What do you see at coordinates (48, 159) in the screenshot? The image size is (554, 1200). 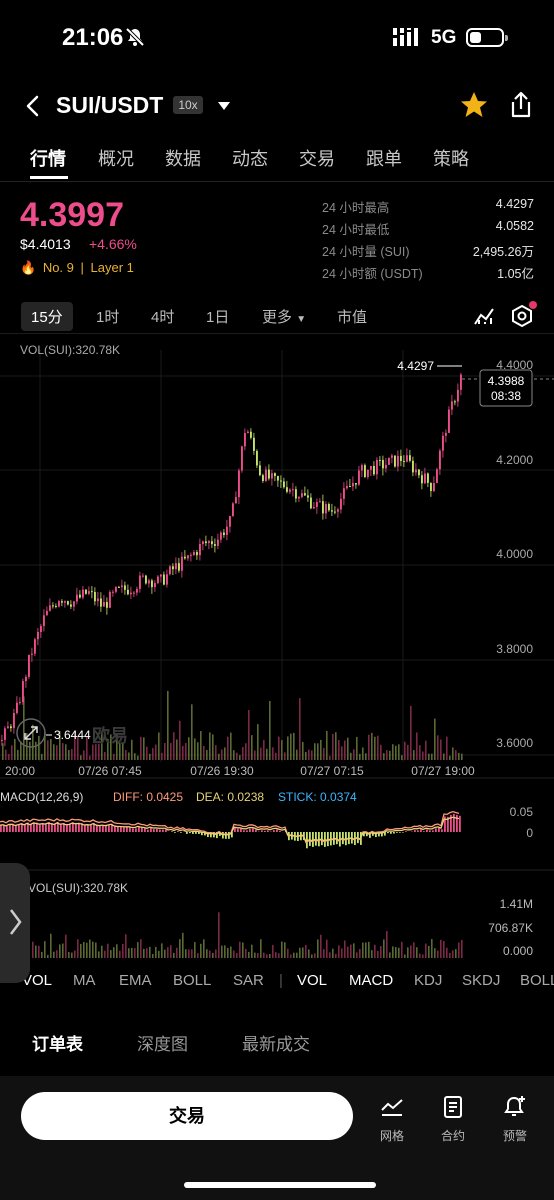 I see `tab-market: 行情` at bounding box center [48, 159].